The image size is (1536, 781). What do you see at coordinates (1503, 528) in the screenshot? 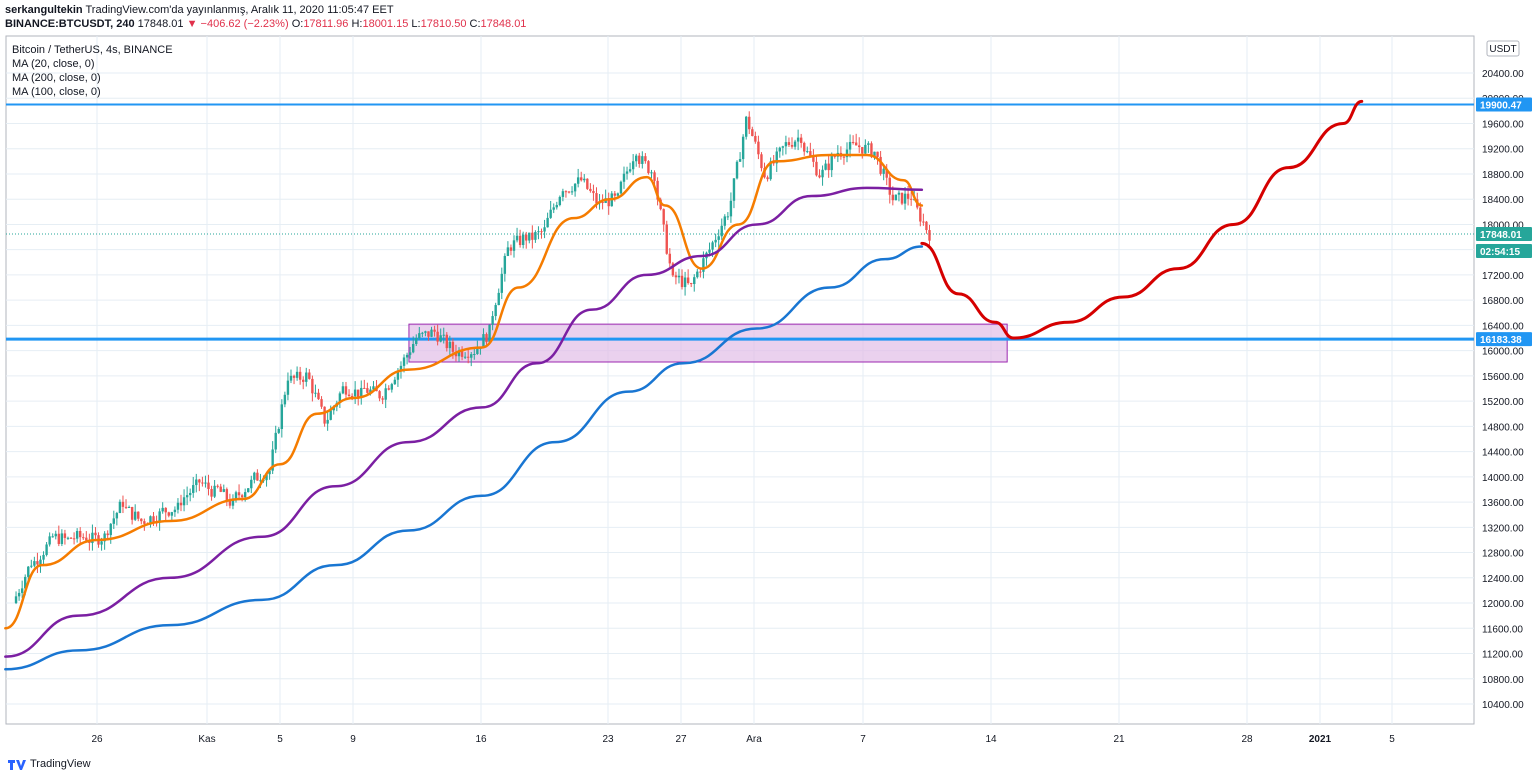
I see `y-tick-label: 13200.00` at bounding box center [1503, 528].